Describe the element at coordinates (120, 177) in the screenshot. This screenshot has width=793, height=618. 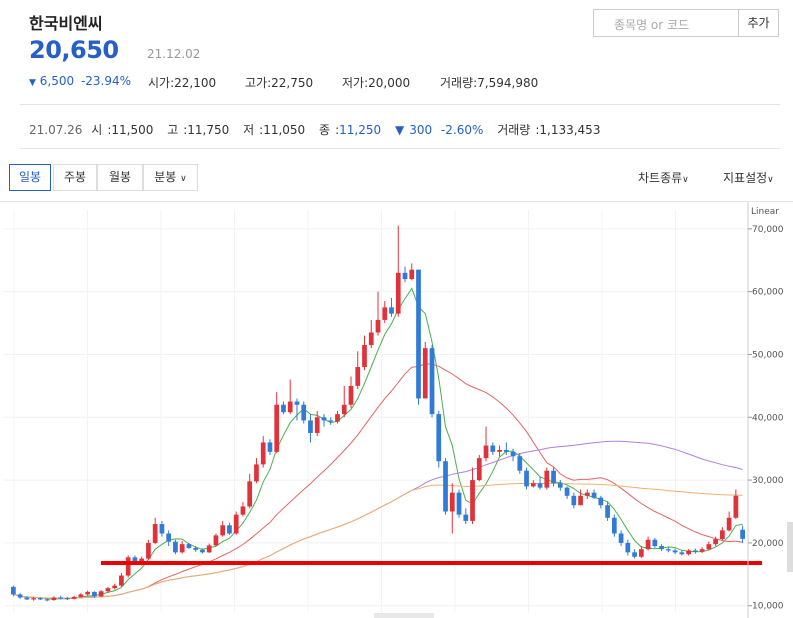
I see `tab-monthly: 월봉` at that location.